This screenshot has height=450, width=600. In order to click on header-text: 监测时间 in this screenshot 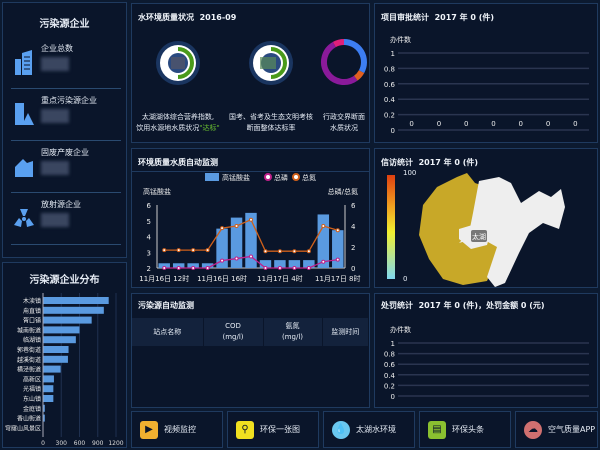, I will do `click(345, 331)`.